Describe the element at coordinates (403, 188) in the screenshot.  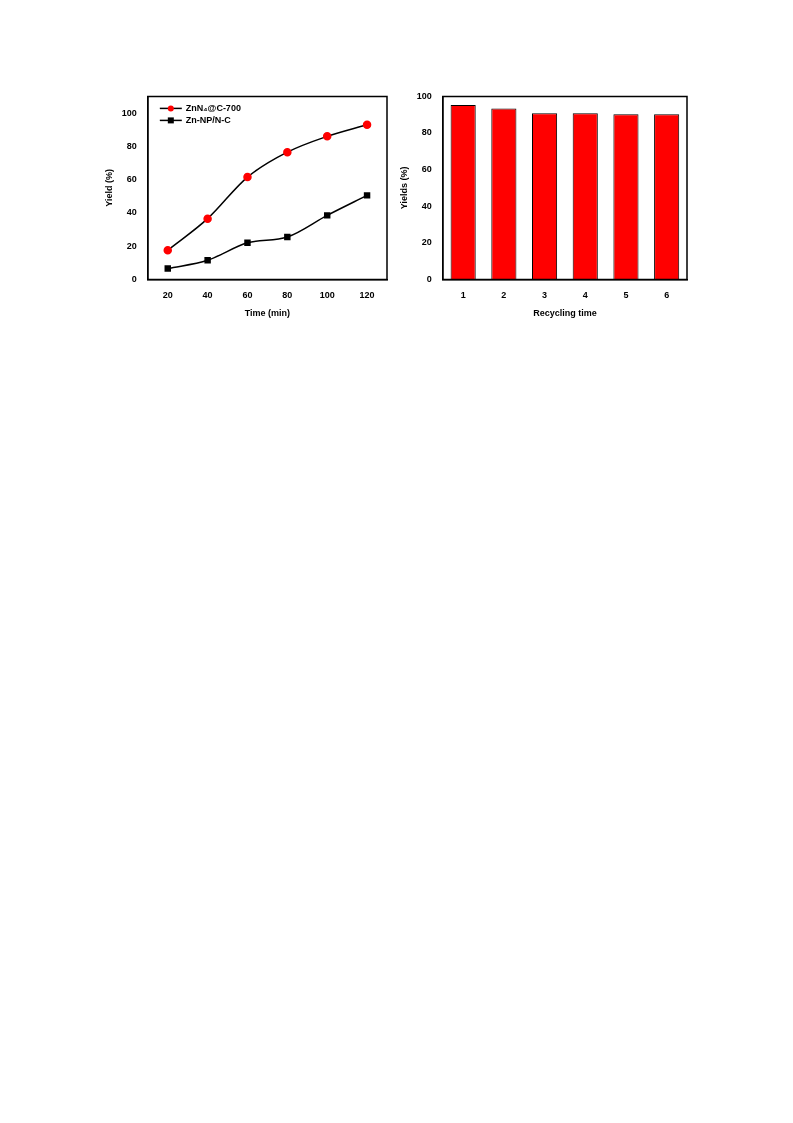
I see `y-axis-title: Yields (%)` at that location.